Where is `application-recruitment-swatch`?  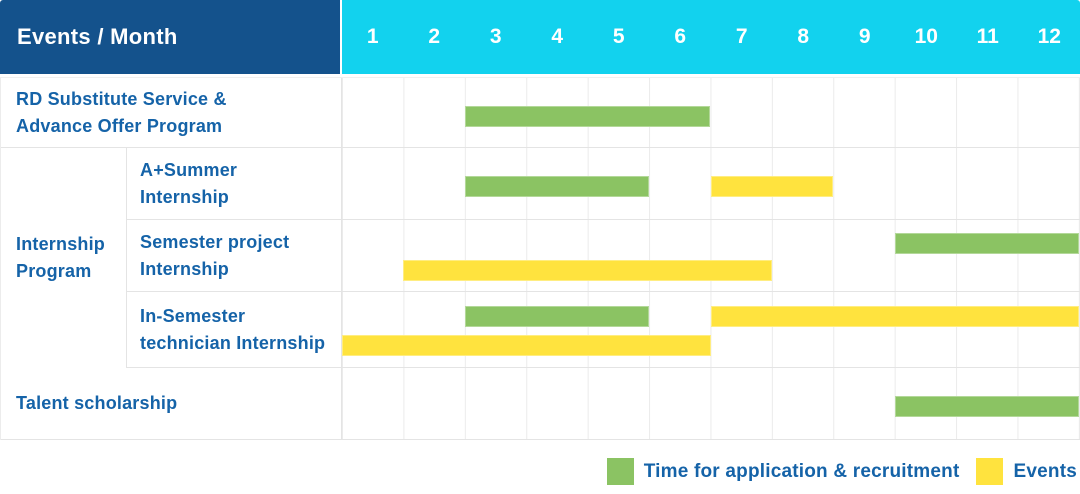
application-recruitment-swatch is located at coordinates (620, 471).